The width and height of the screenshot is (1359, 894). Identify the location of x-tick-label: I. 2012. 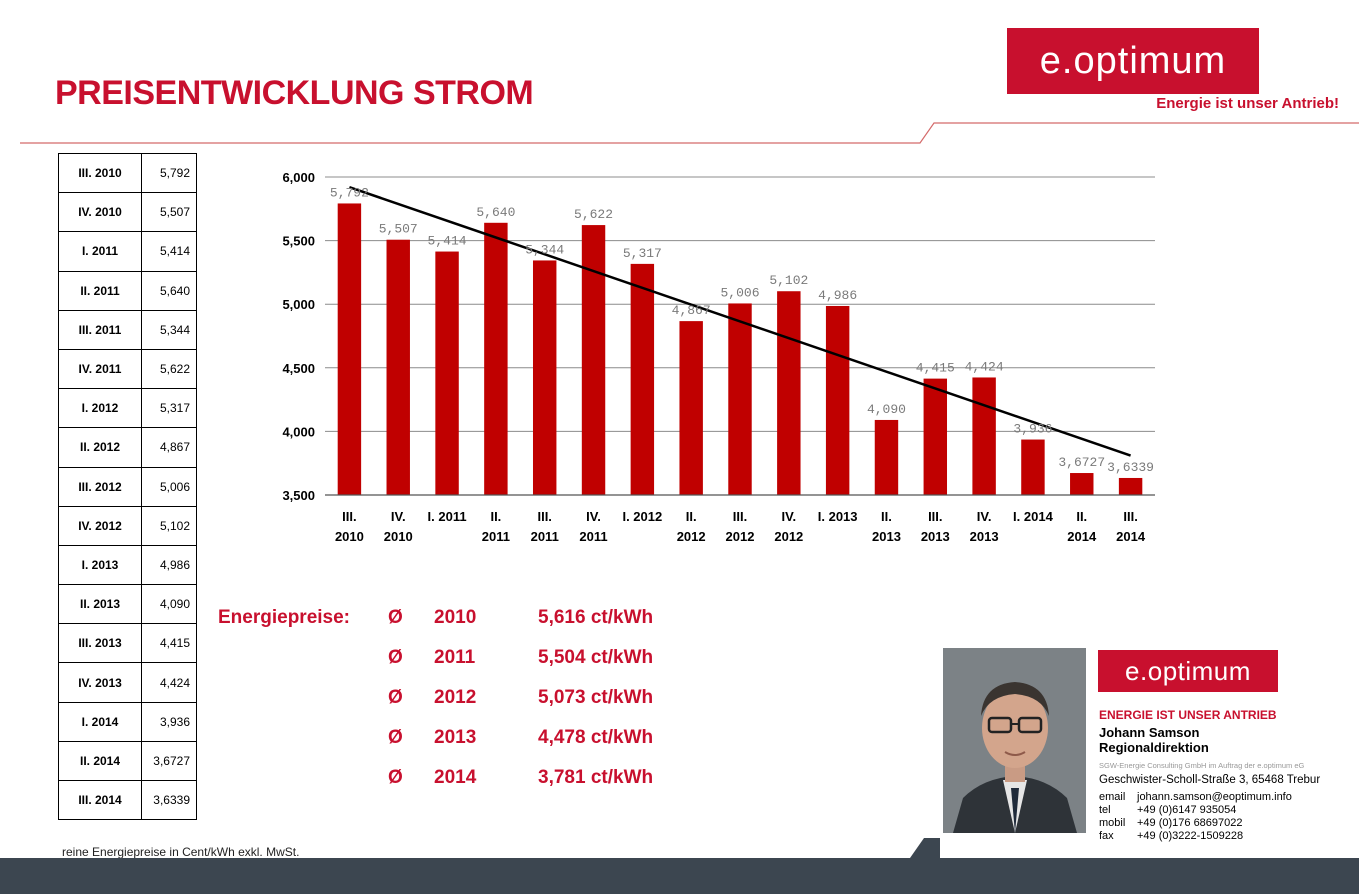
(642, 516).